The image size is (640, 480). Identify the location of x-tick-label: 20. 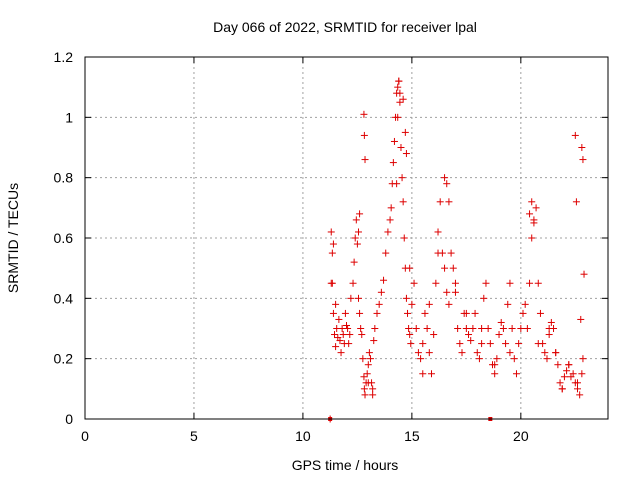
(521, 436).